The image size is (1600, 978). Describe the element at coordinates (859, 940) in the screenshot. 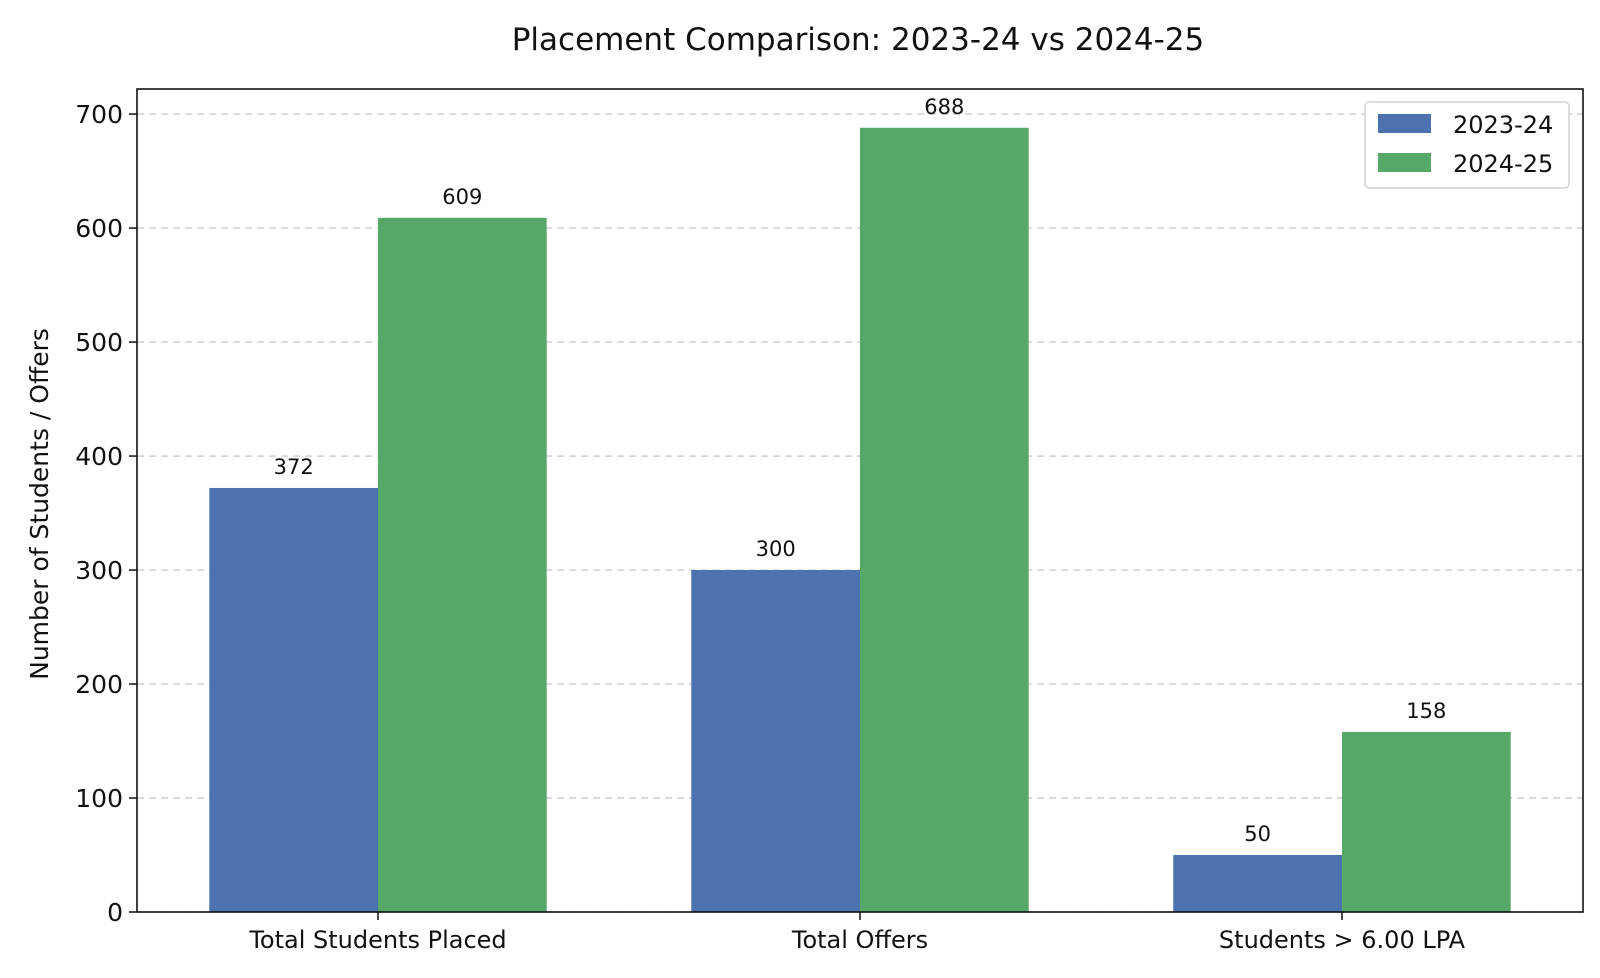

I see `x-tick-label: Total Offers` at that location.